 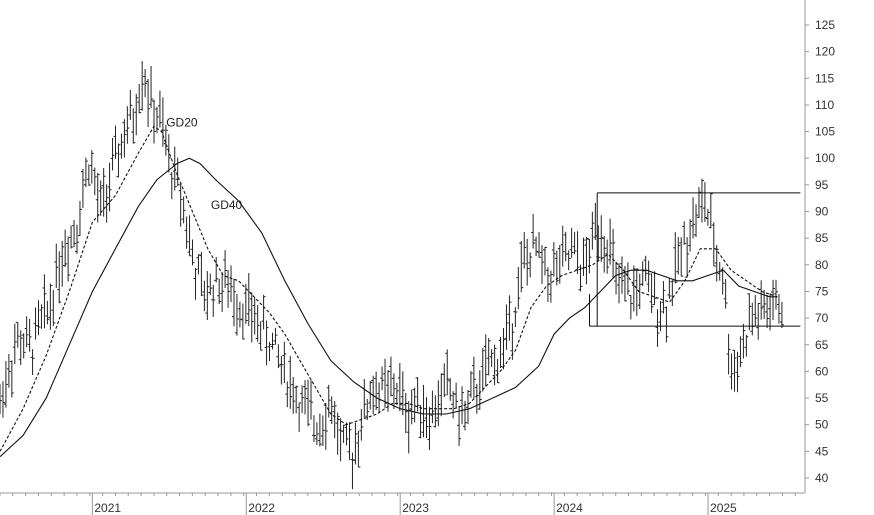 What do you see at coordinates (825, 132) in the screenshot?
I see `y-tick-label: 105` at bounding box center [825, 132].